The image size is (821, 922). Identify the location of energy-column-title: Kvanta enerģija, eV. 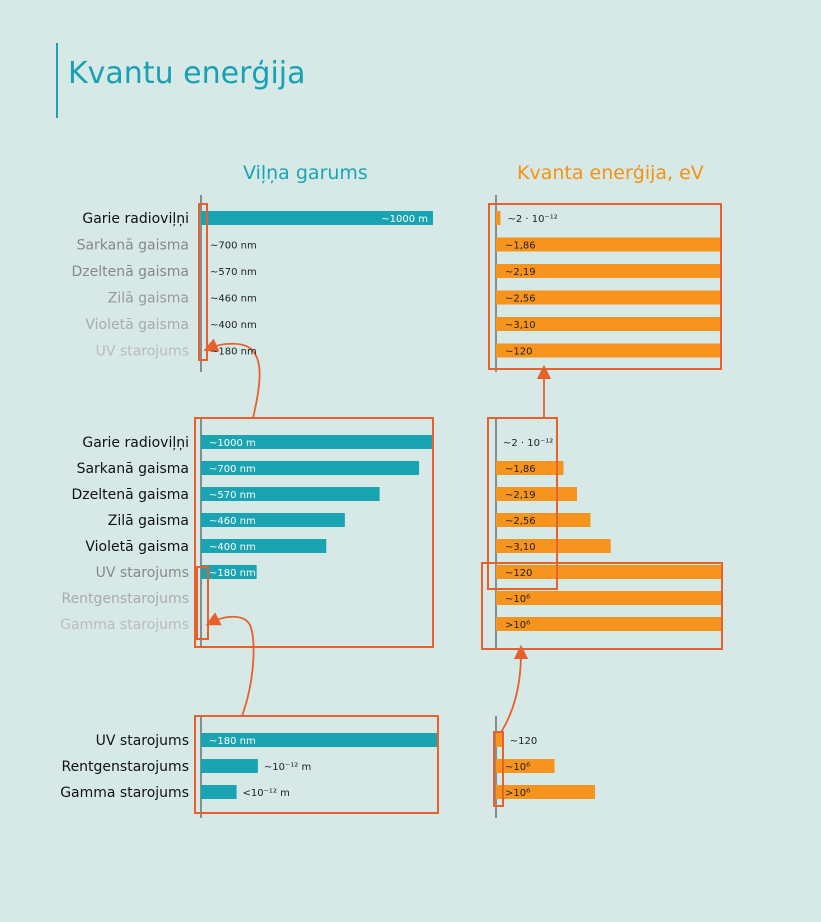
(610, 173).